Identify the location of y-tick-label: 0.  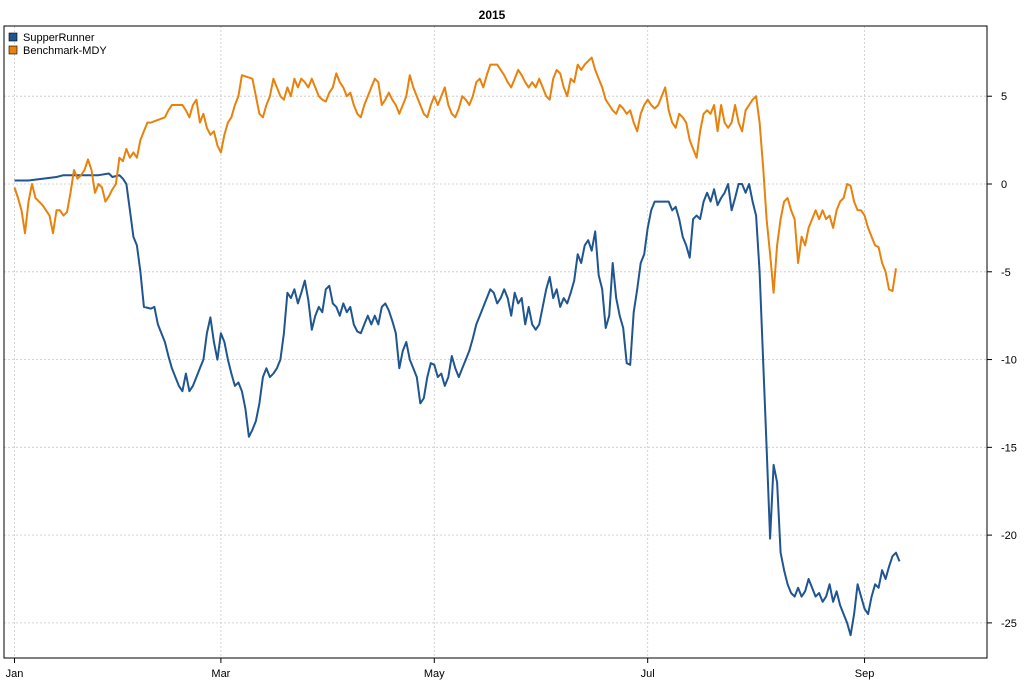
(1004, 185).